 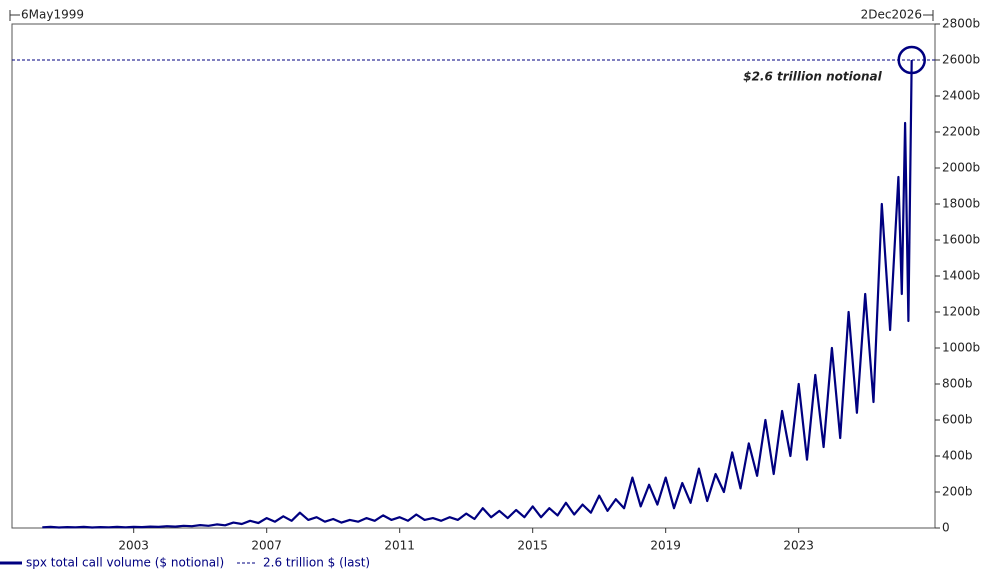 I want to click on y-tick-label: 1400b, so click(x=961, y=276).